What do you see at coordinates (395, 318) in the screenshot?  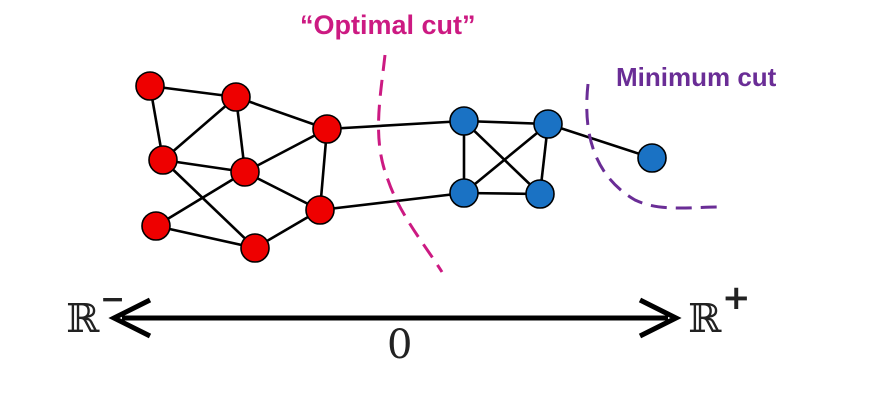 I see `number-line-arrow` at bounding box center [395, 318].